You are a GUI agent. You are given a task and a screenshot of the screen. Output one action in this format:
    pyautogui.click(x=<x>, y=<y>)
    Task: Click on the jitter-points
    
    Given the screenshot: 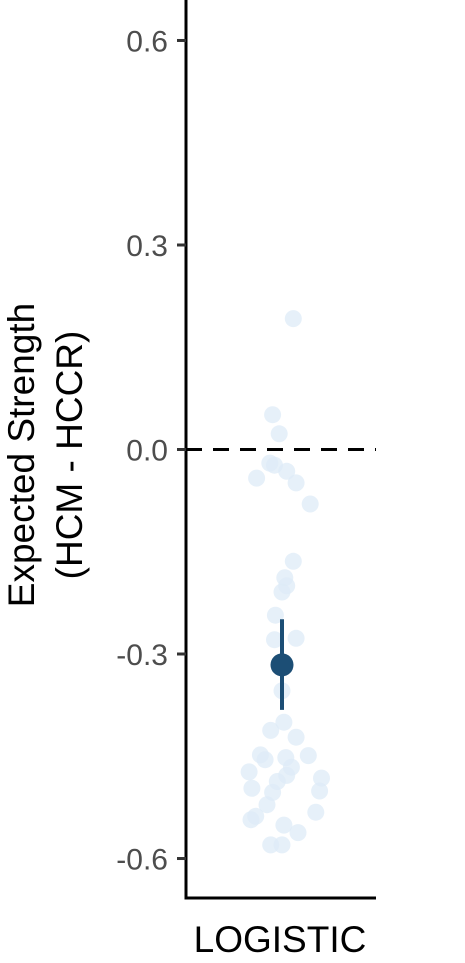 What is the action you would take?
    pyautogui.click(x=285, y=582)
    